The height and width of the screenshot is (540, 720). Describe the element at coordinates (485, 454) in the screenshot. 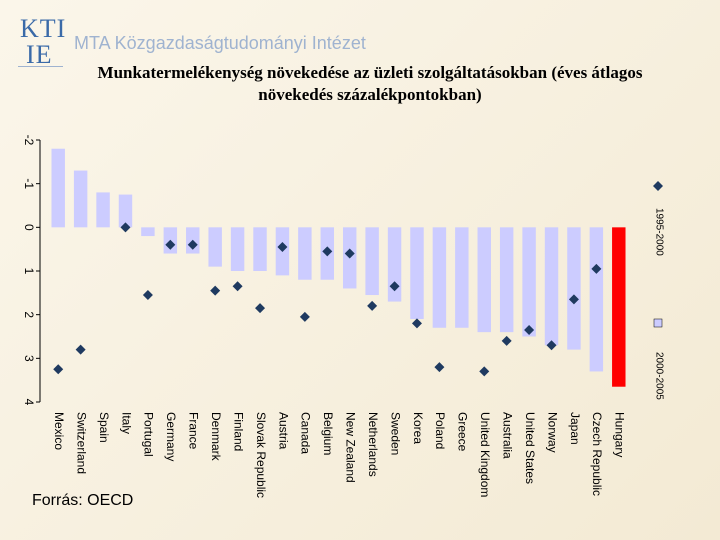

I see `x-tick-label: United Kingdom` at that location.